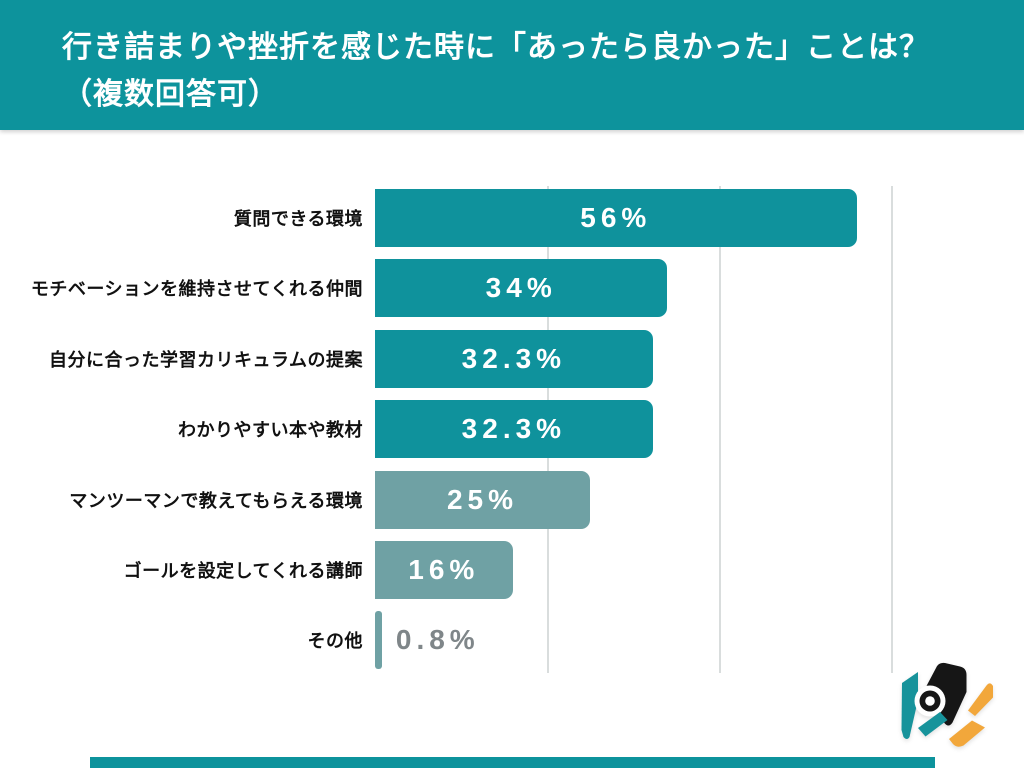 The image size is (1024, 768). What do you see at coordinates (243, 571) in the screenshot?
I see `category-label: ゴールを設定してくれる講師` at bounding box center [243, 571].